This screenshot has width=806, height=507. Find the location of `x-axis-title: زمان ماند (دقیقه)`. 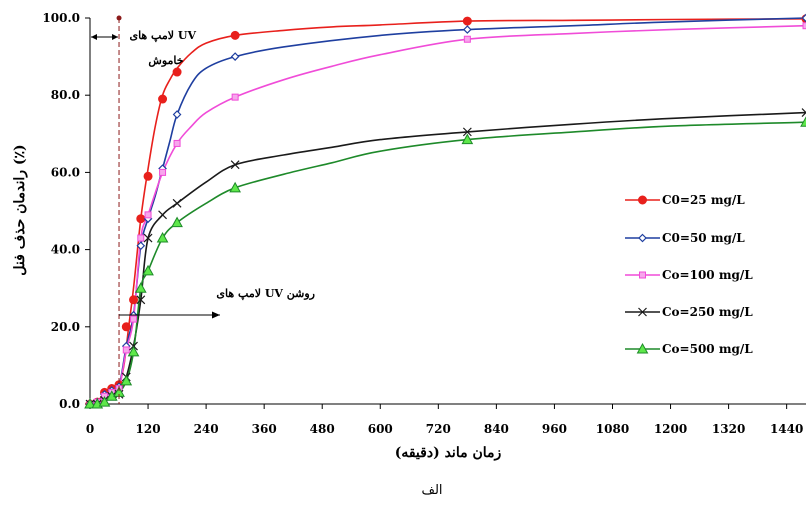

x-axis-title: زمان ماند (دقیقه) is located at coordinates (448, 453).